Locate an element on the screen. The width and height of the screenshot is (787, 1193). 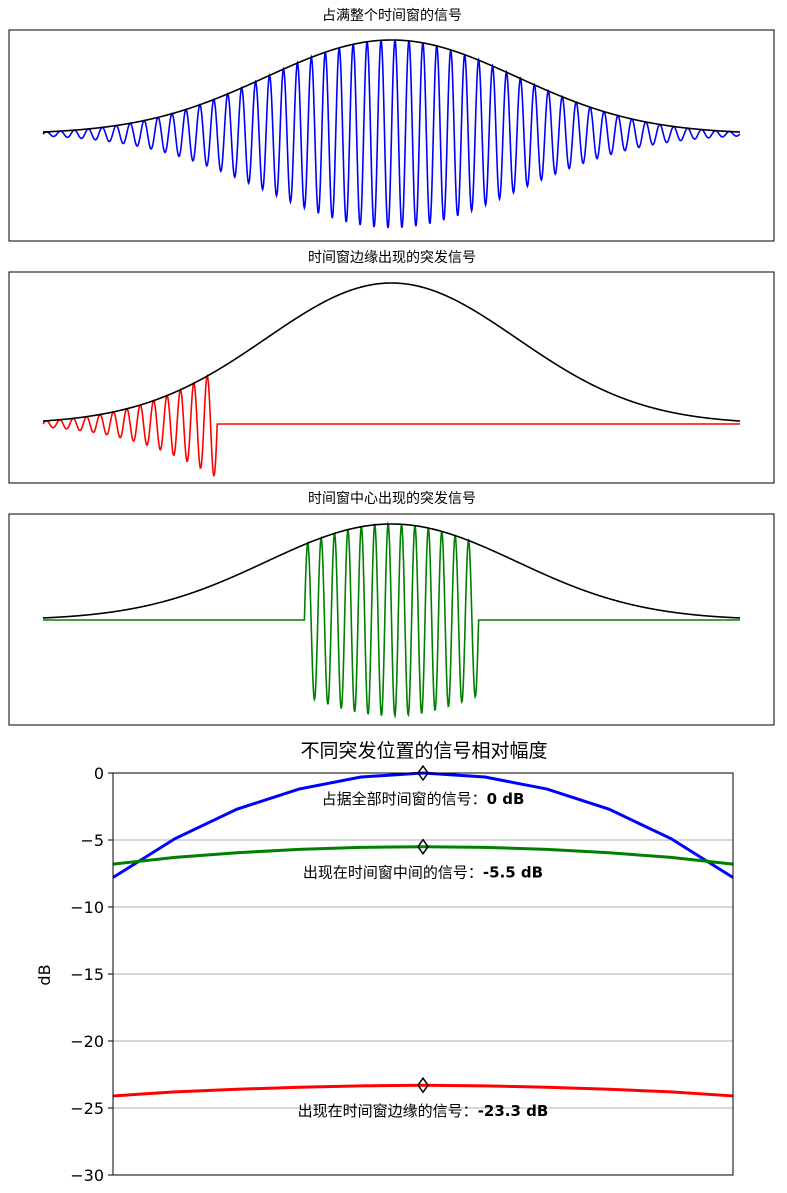
panel-title: 时间窗边缘出现的突发信号 is located at coordinates (392, 257).